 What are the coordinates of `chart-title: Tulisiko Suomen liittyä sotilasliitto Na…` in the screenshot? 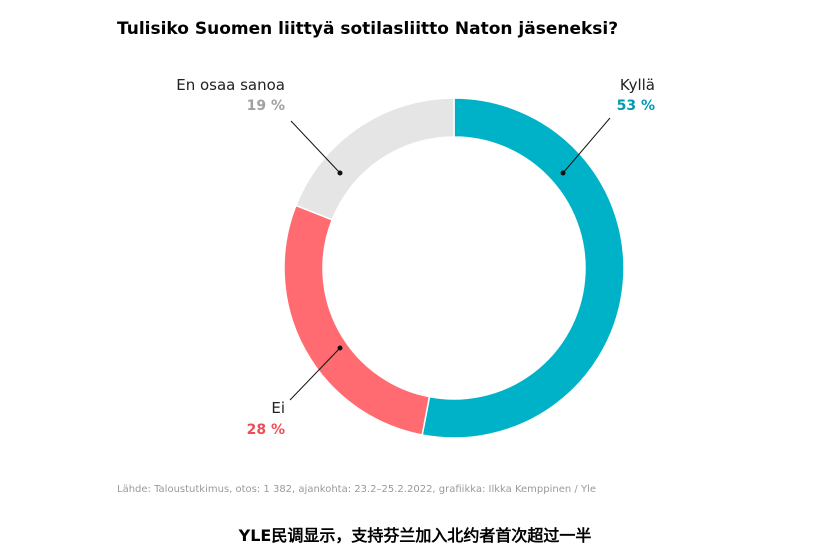 It's located at (368, 29).